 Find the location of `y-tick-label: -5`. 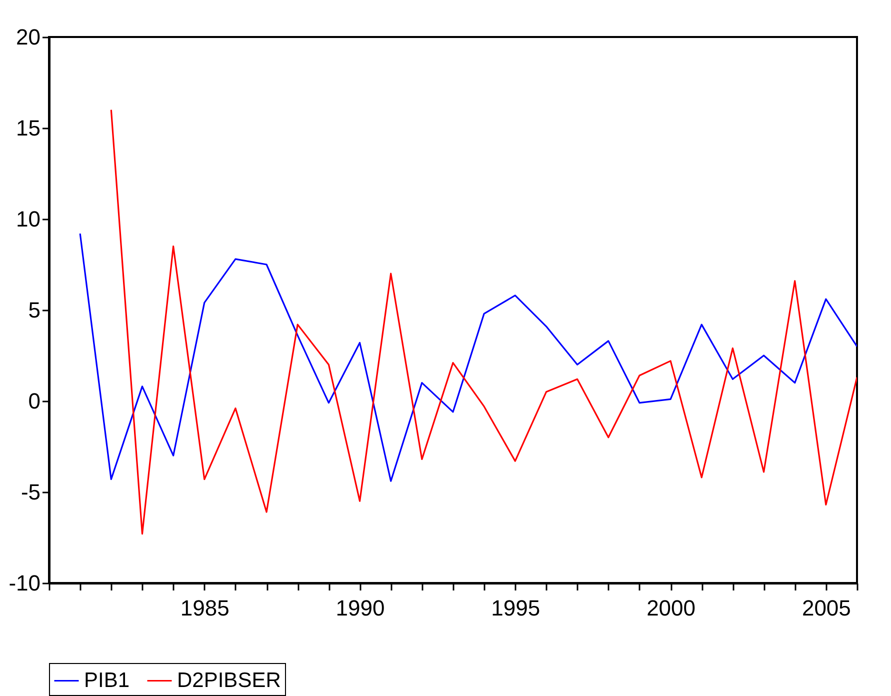

y-tick-label: -5 is located at coordinates (30, 492).